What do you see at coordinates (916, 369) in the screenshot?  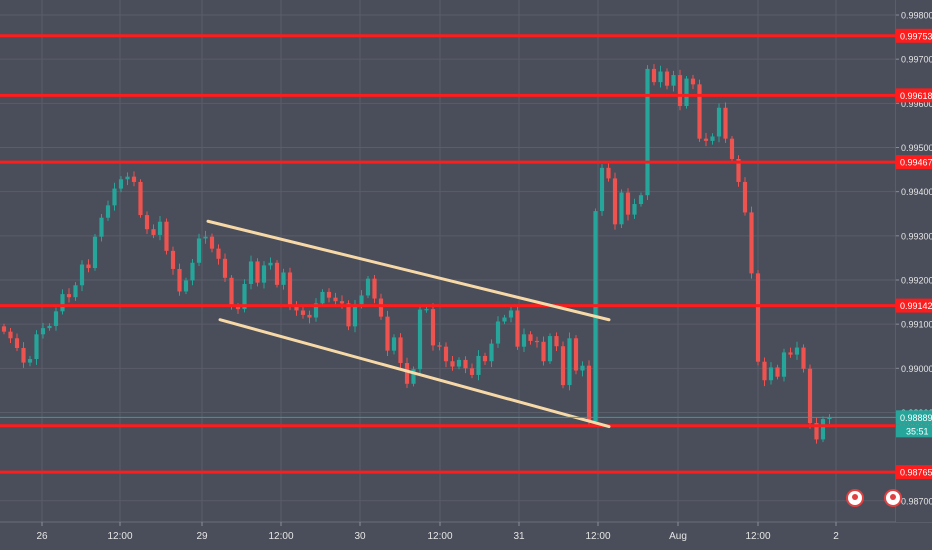 I see `y-tick-label: 0.99000` at bounding box center [916, 369].